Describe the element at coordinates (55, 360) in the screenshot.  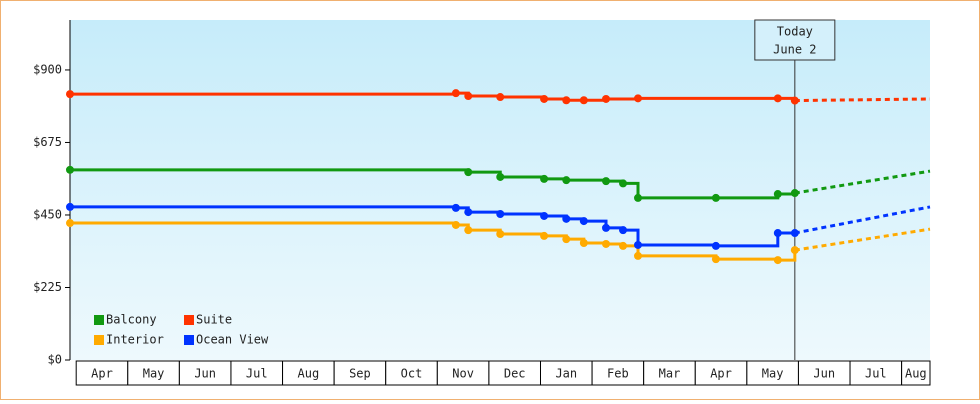
I see `y-tick-label: $0` at that location.